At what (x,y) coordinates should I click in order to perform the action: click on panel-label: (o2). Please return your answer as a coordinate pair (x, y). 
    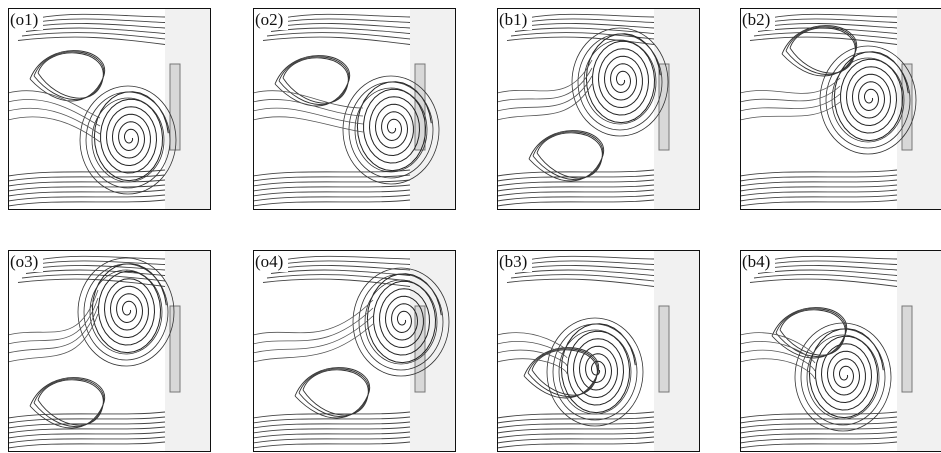
    Looking at the image, I should click on (269, 19).